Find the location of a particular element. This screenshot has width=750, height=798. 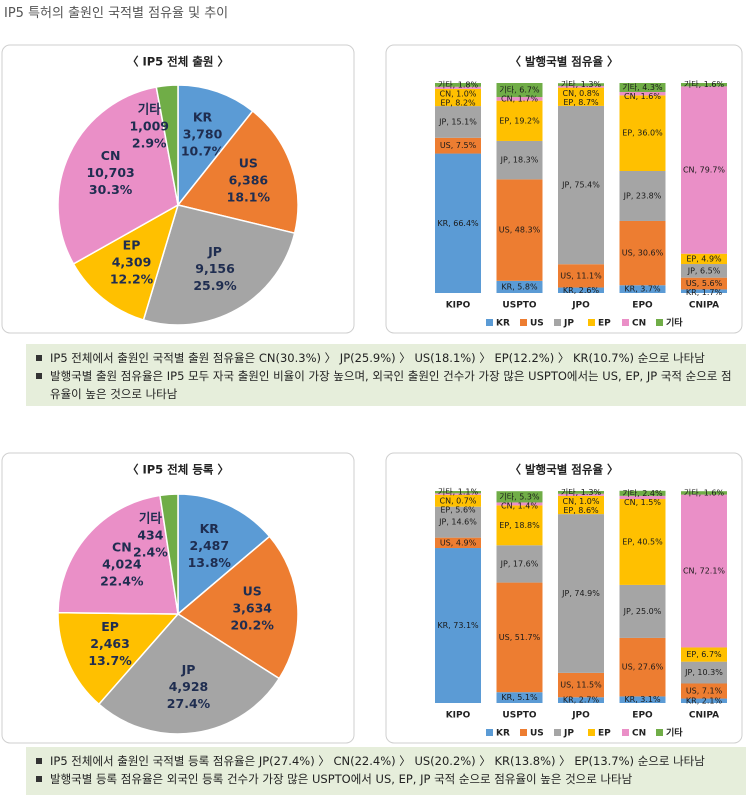

bar-label: US, 4.9% is located at coordinates (458, 542).